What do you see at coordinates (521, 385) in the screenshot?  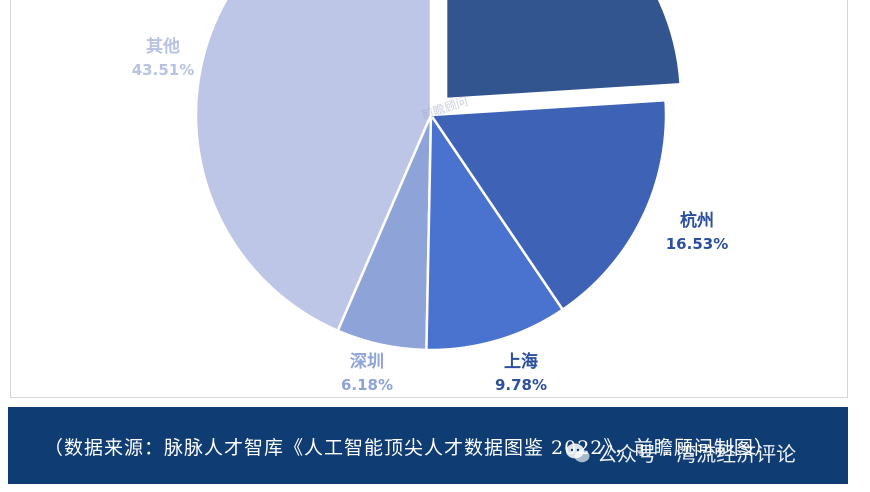 I see `slice-label-value: 9.78%` at bounding box center [521, 385].